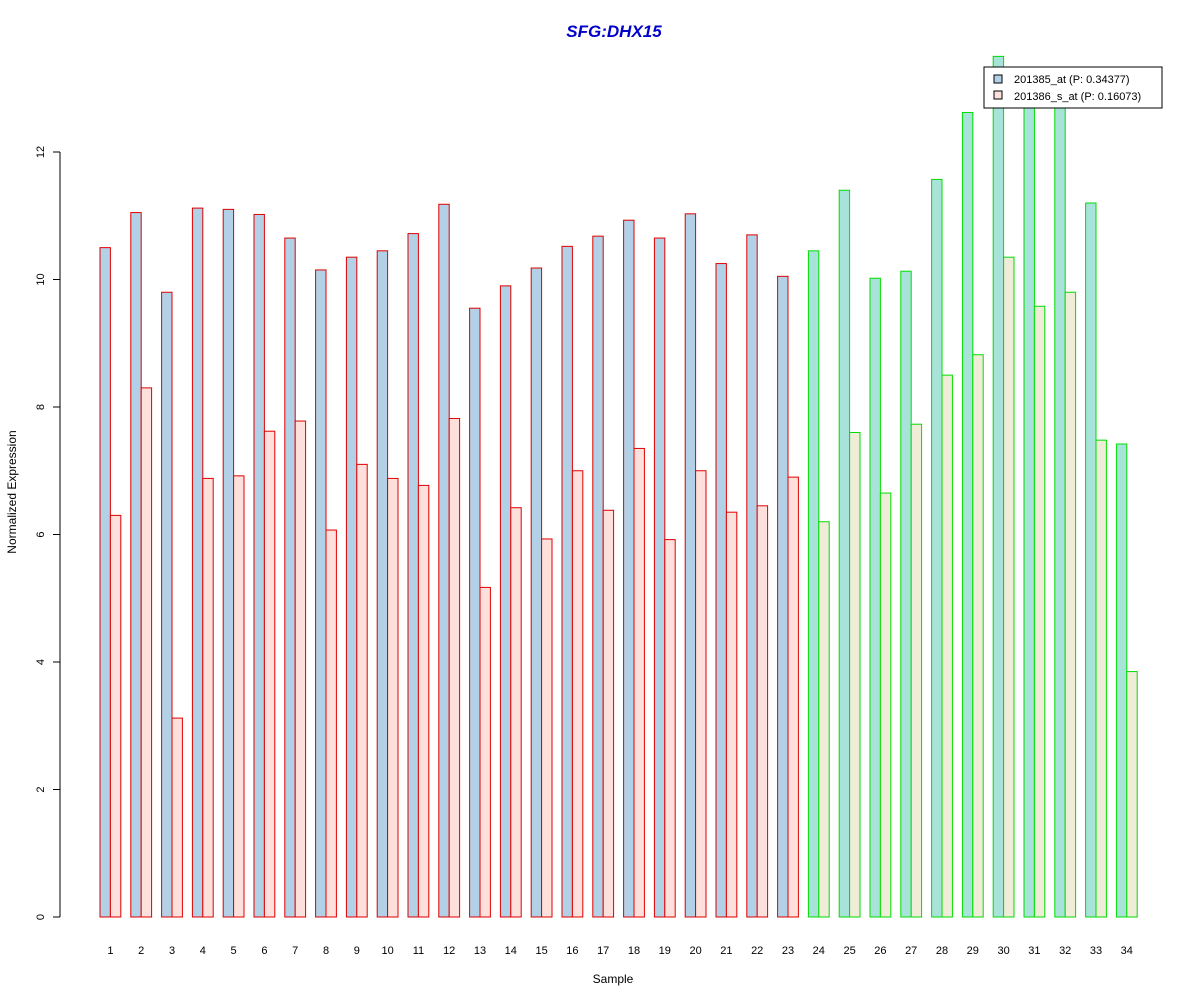 The width and height of the screenshot is (1200, 1005). I want to click on x-axis-title: Sample, so click(613, 979).